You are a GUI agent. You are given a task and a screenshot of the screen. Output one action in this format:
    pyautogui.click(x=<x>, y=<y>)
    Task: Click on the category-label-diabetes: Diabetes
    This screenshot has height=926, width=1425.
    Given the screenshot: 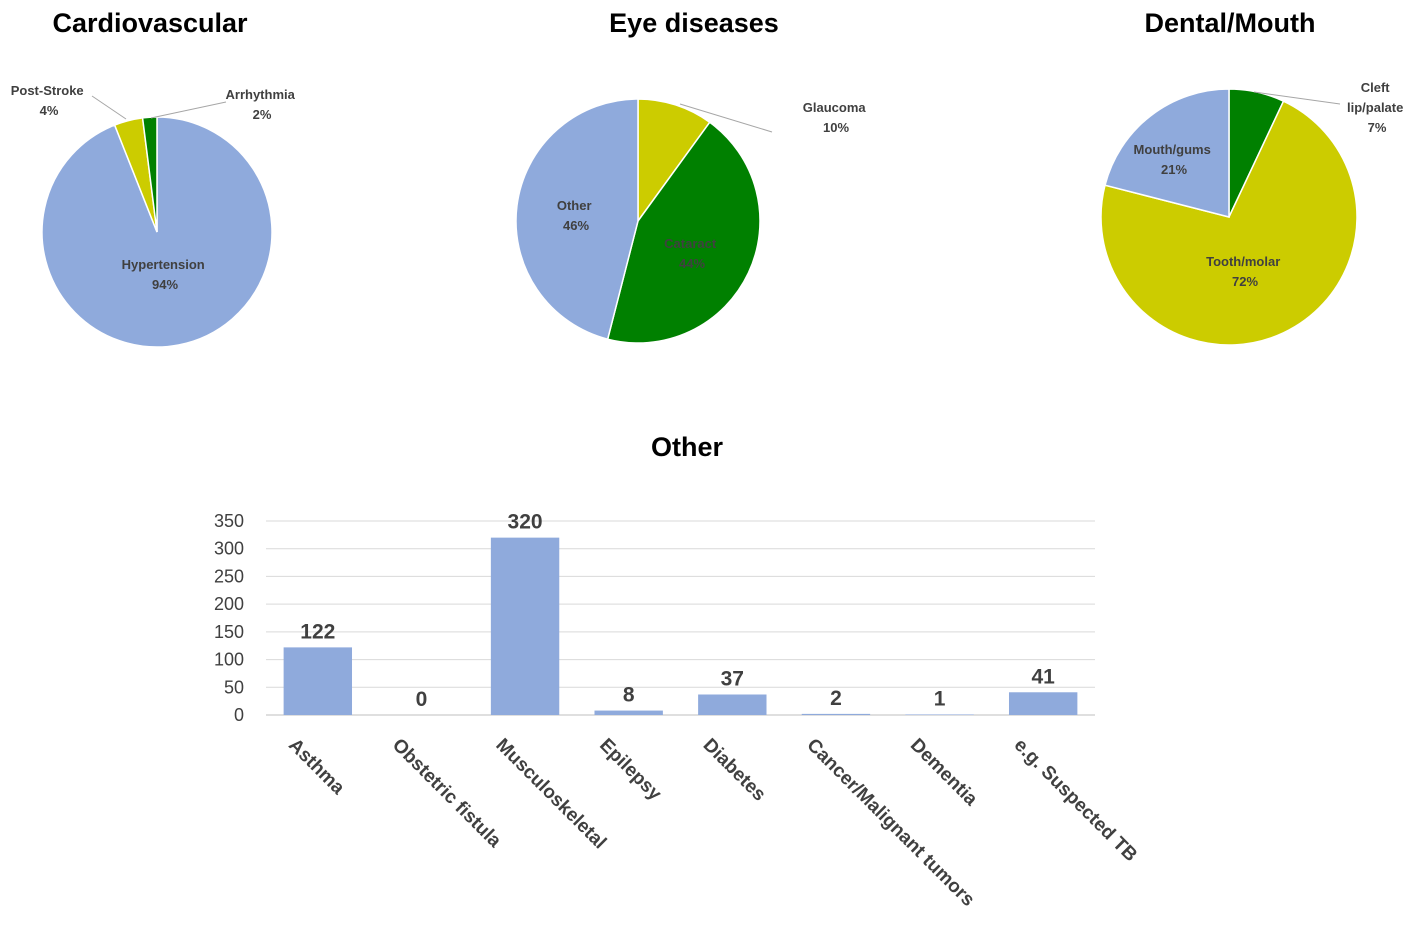 What is the action you would take?
    pyautogui.click(x=734, y=770)
    